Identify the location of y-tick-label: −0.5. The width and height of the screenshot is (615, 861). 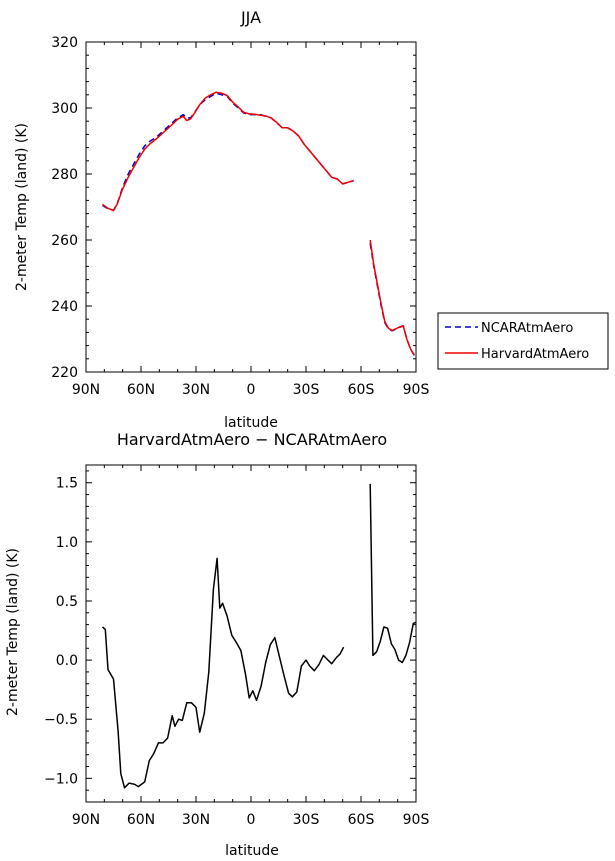
(61, 720).